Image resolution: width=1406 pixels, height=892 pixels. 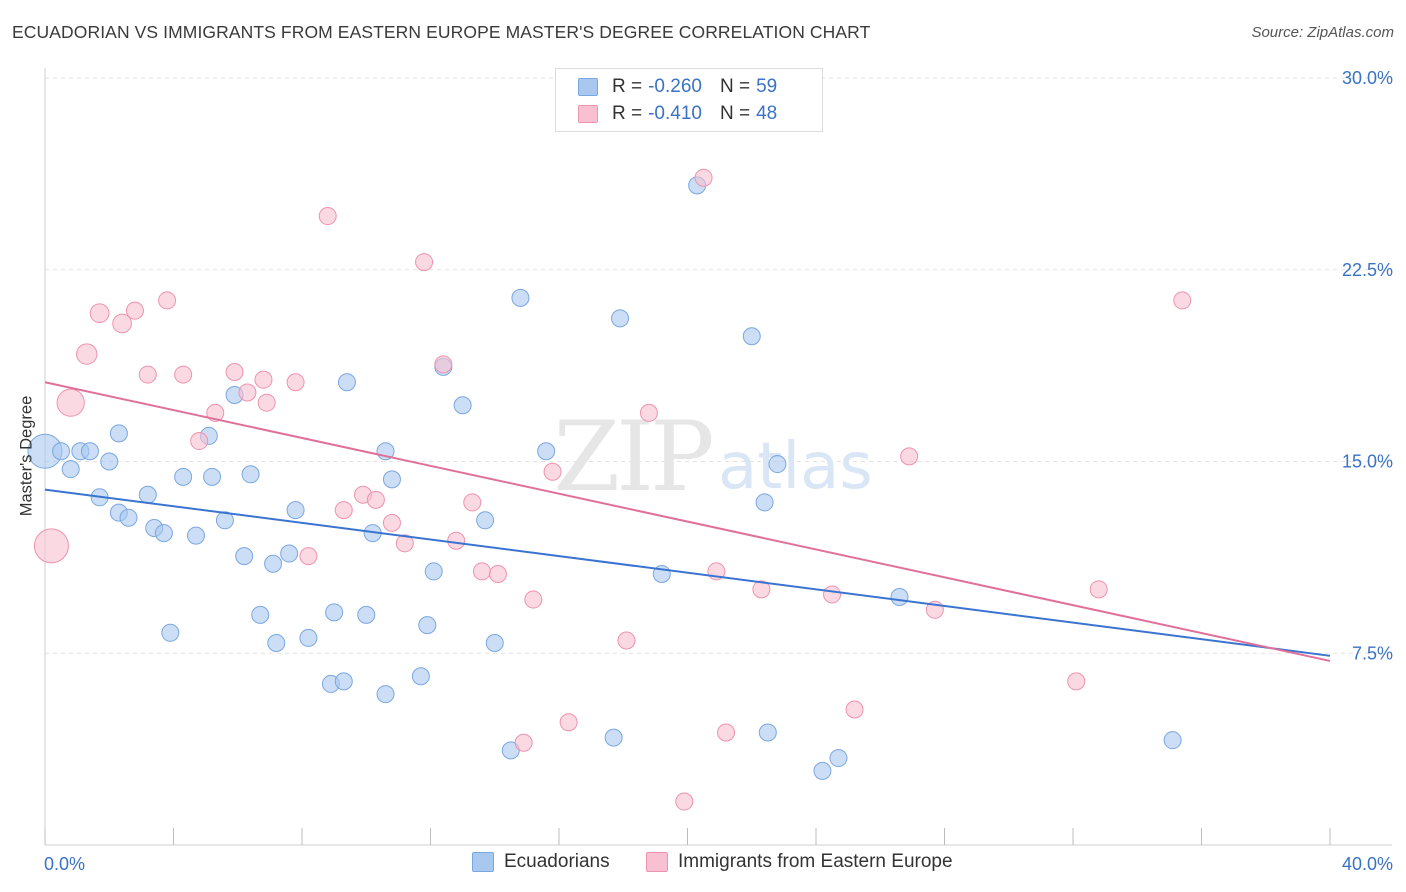 I want to click on legend-item-ecuadorians: Ecuadorians, so click(x=541, y=862).